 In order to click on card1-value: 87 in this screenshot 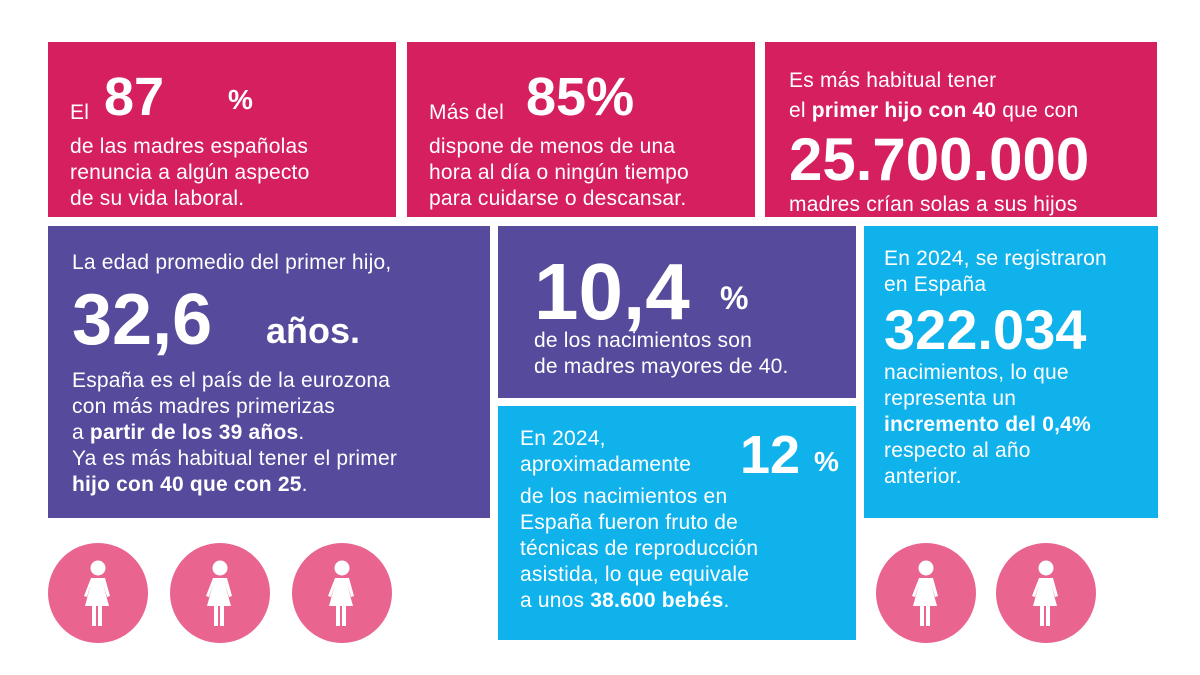, I will do `click(134, 97)`.